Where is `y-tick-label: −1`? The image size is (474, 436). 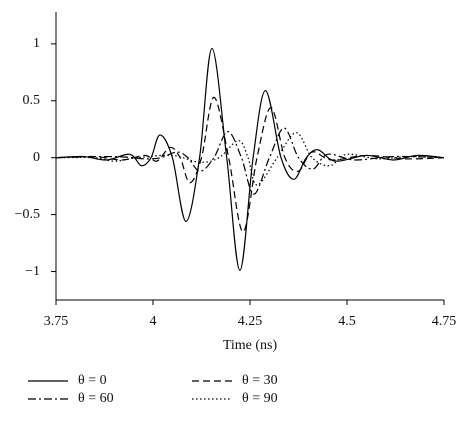 y-tick-label: −1 is located at coordinates (32, 271).